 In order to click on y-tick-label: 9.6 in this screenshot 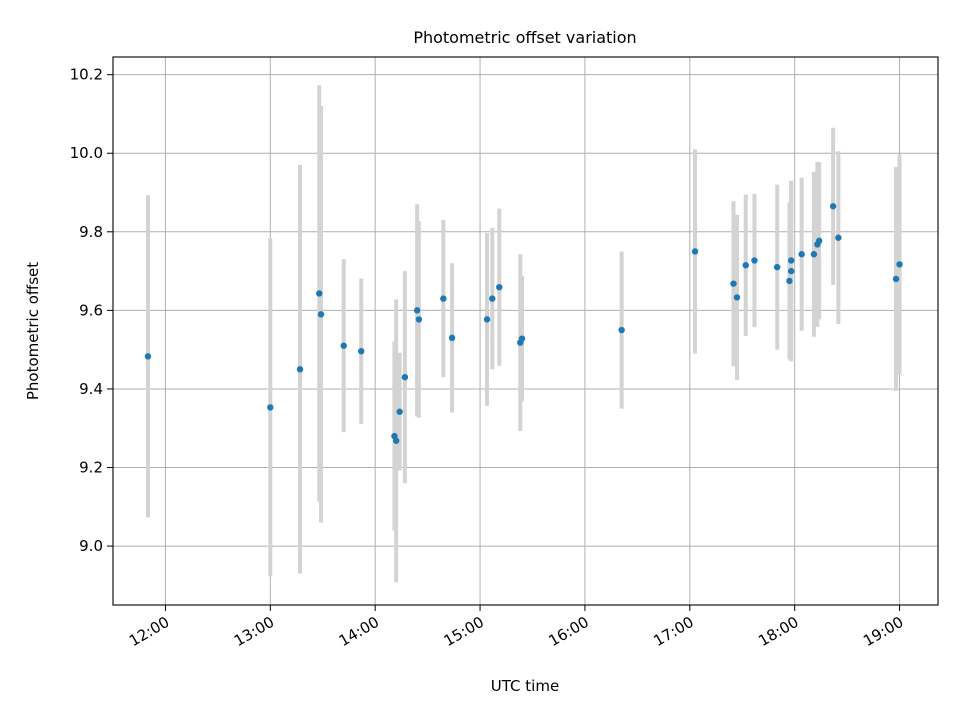, I will do `click(91, 310)`.